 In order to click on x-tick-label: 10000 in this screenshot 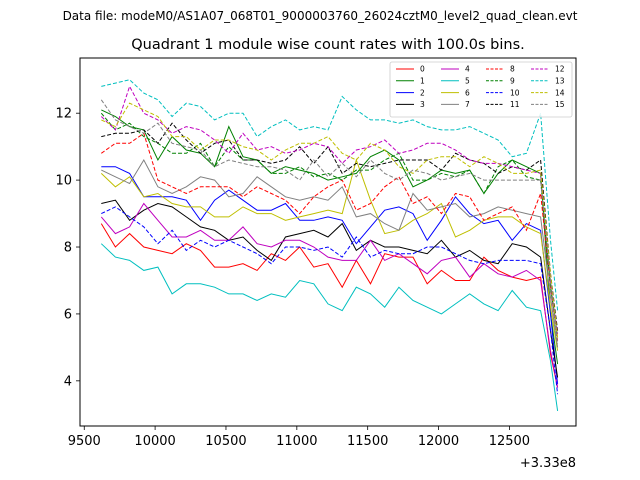, I will do `click(154, 441)`.